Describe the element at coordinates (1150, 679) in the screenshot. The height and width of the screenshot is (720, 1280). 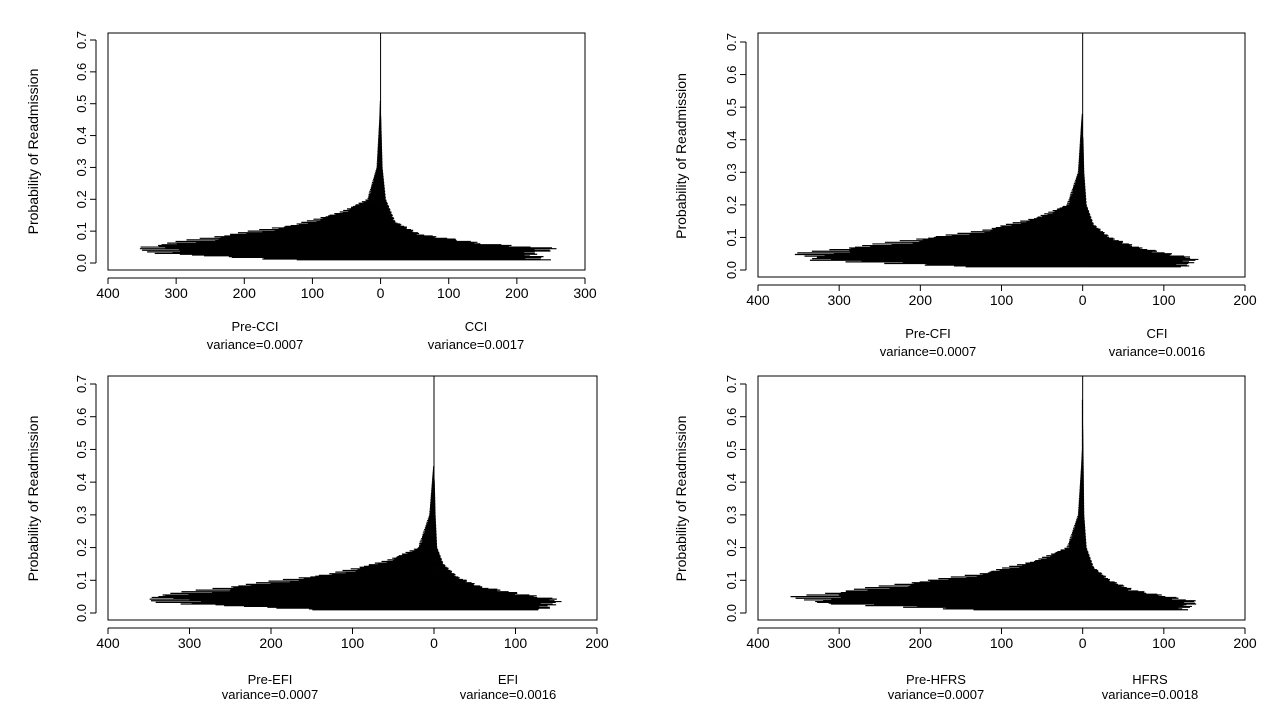
I see `right-group-label: HFRS` at that location.